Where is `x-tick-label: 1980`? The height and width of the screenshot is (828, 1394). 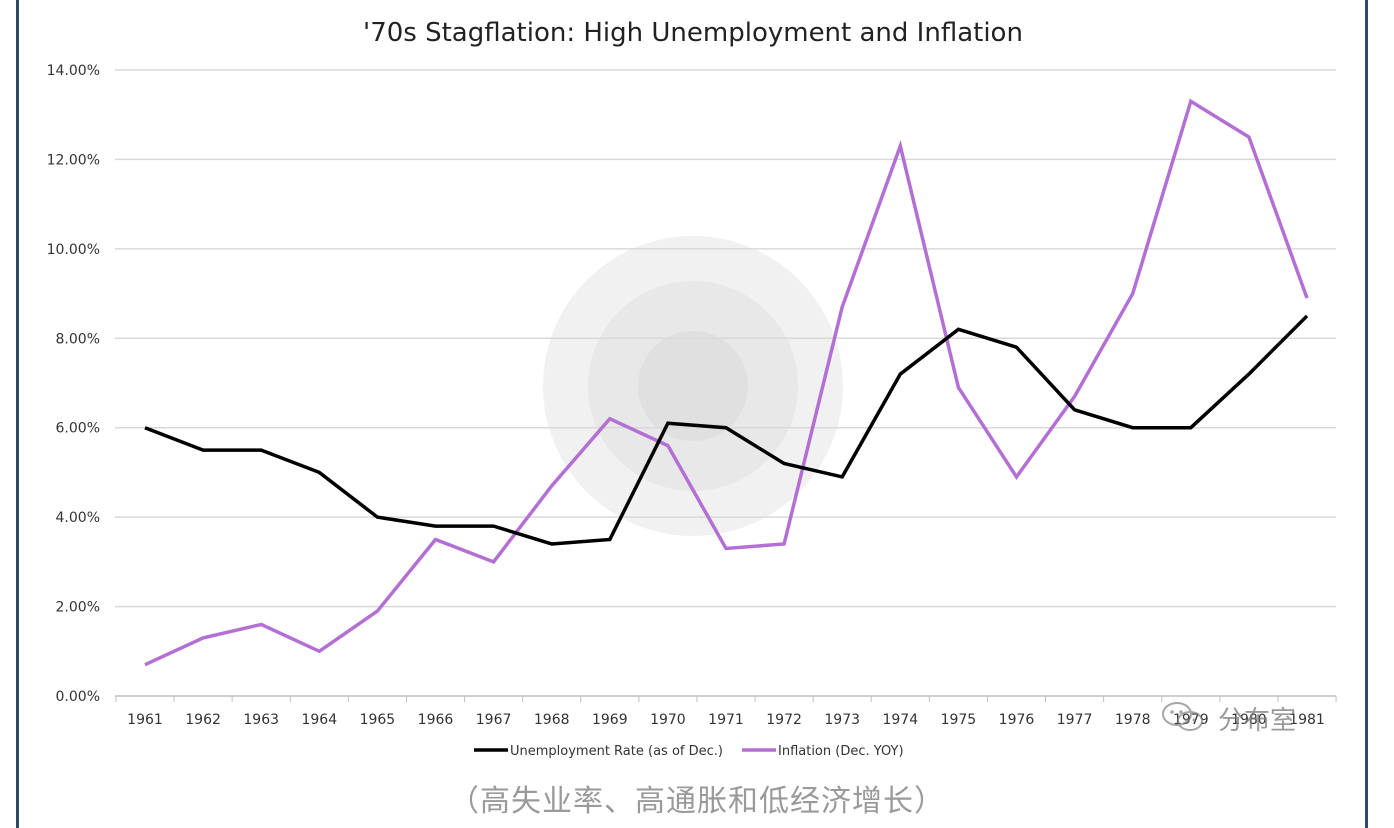 x-tick-label: 1980 is located at coordinates (1249, 720).